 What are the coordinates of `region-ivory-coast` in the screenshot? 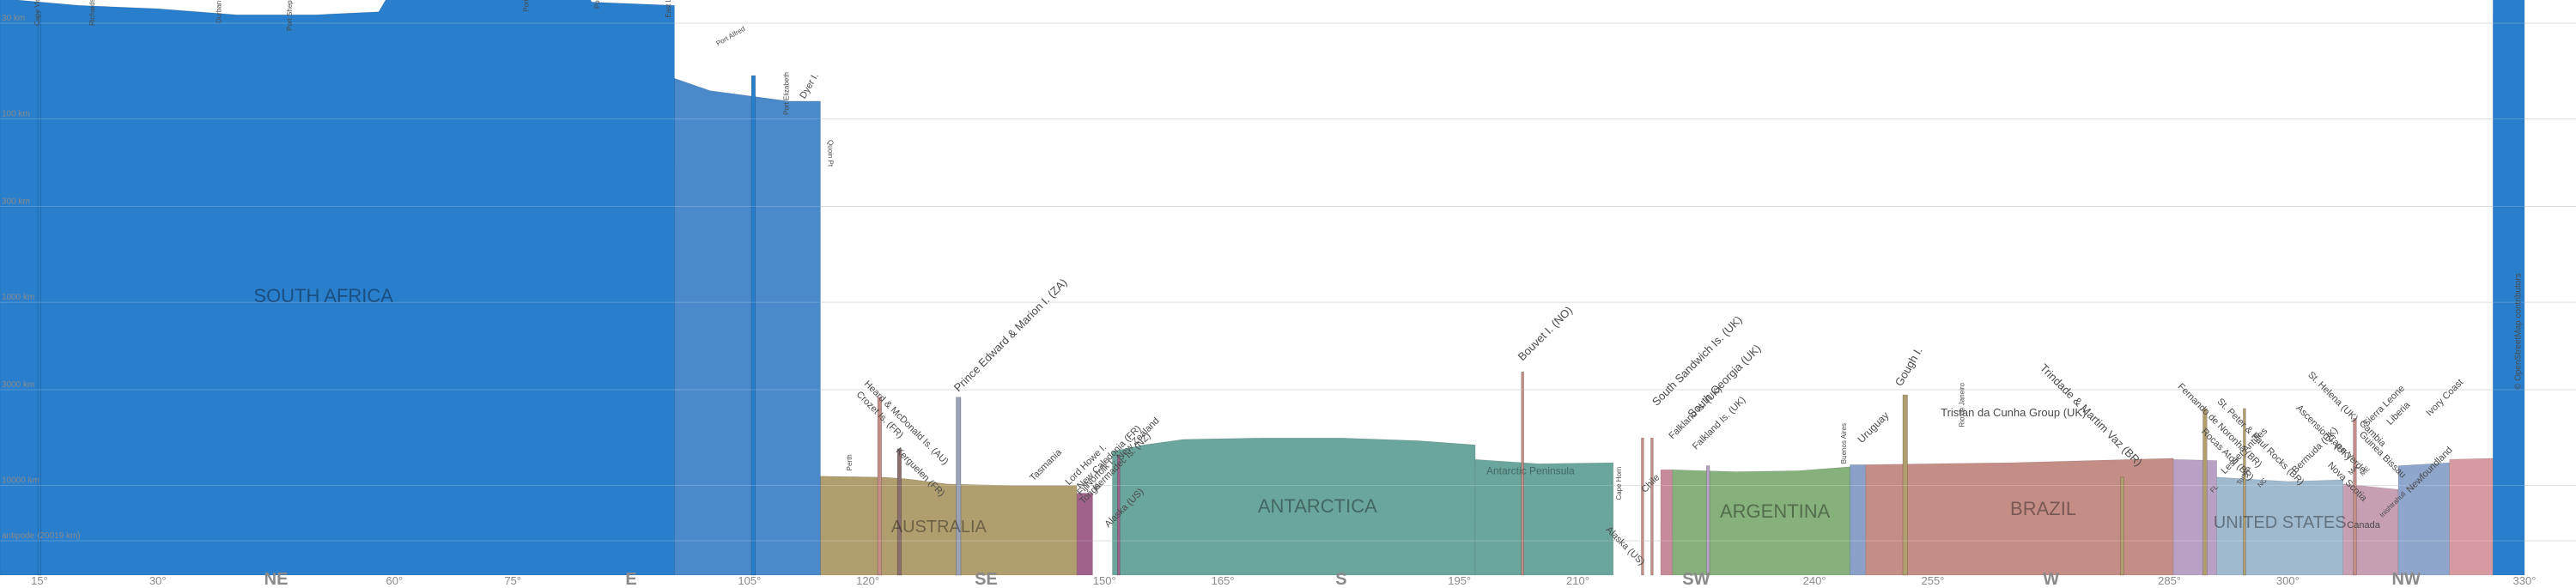 It's located at (2471, 517).